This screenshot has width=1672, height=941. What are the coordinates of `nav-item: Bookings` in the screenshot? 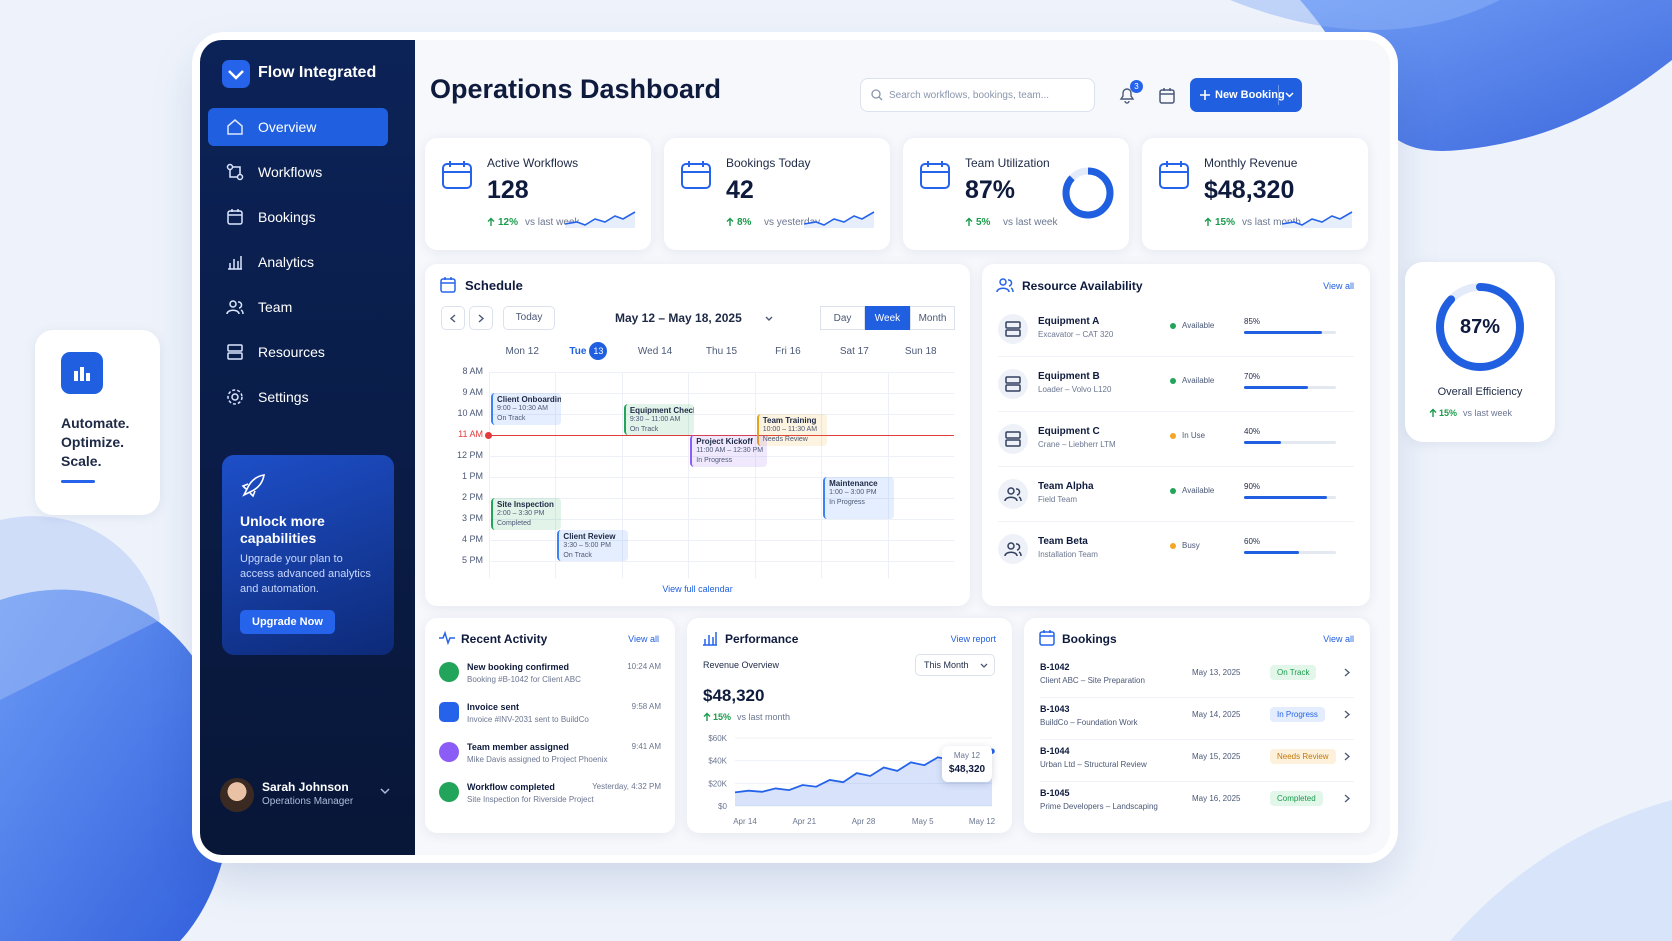 It's located at (298, 217).